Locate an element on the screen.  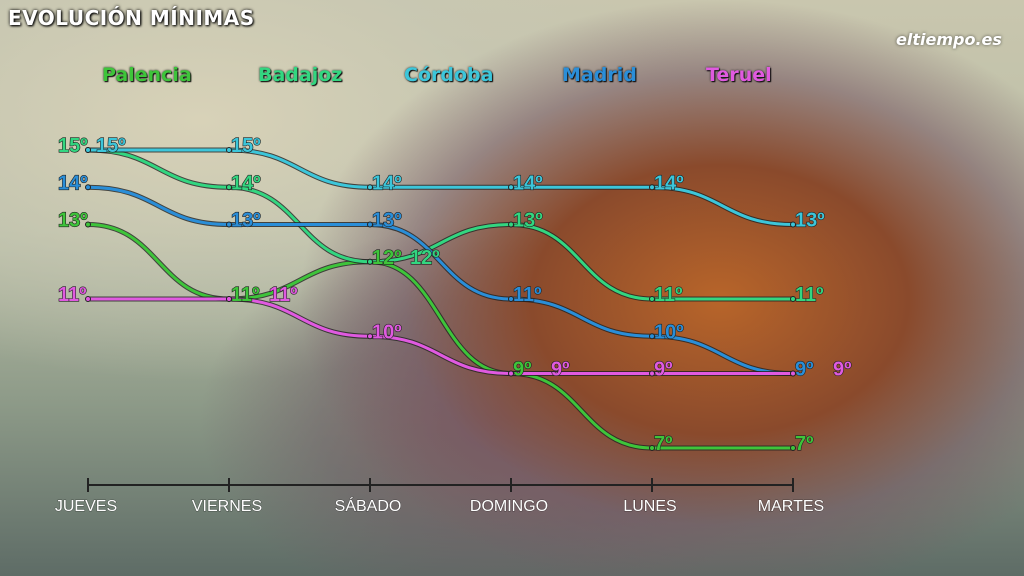
legend-item-5: Teruel is located at coordinates (739, 75).